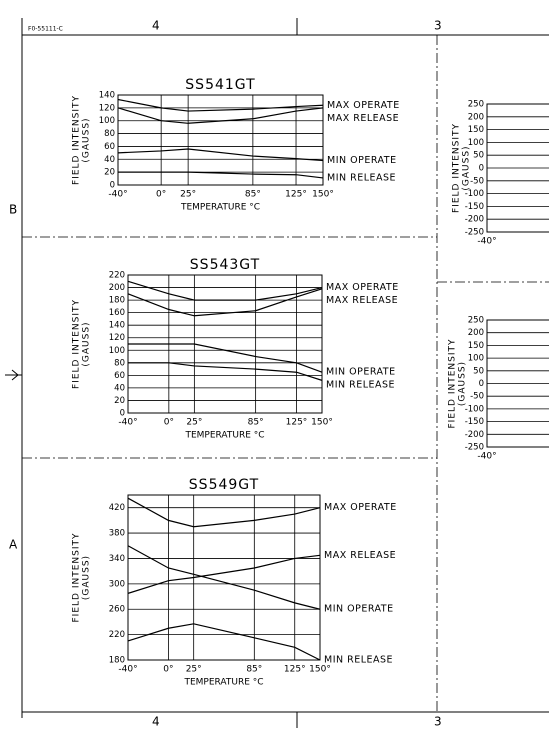 Image resolution: width=549 pixels, height=735 pixels. I want to click on y-tick-label: 140, so click(107, 96).